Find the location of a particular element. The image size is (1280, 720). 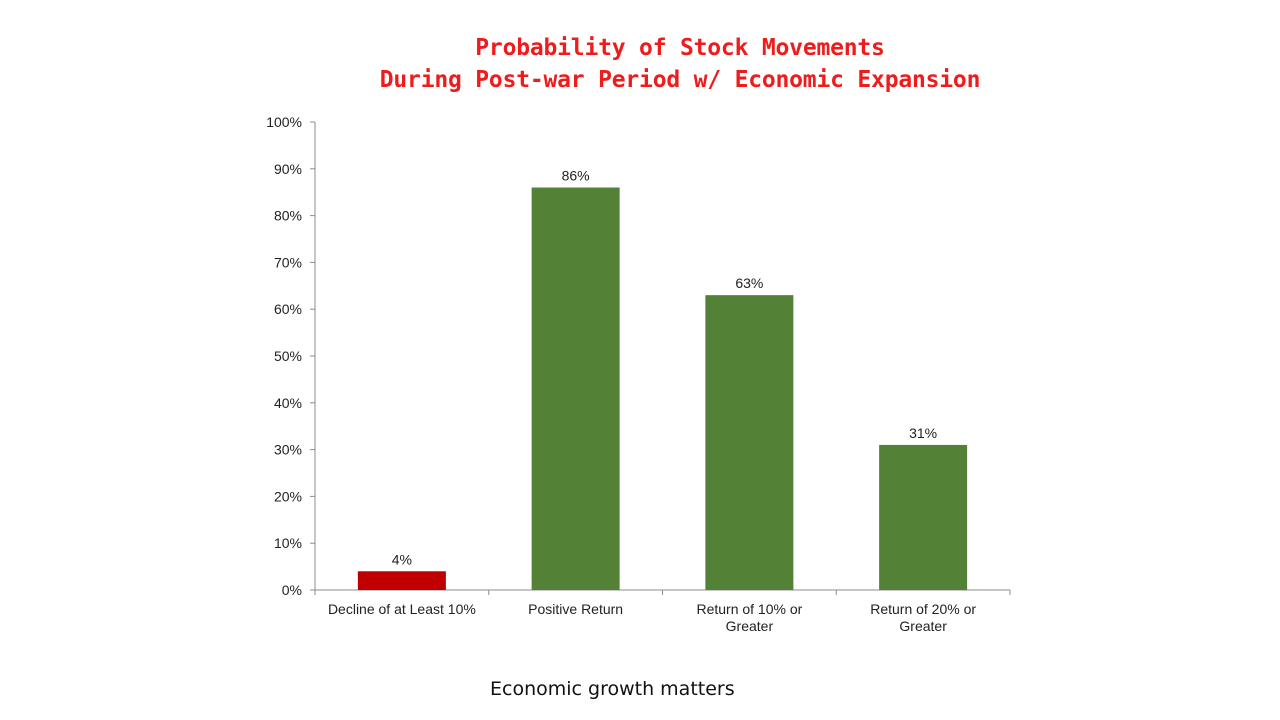

x-category-label-1-0: Positive Return is located at coordinates (575, 609).